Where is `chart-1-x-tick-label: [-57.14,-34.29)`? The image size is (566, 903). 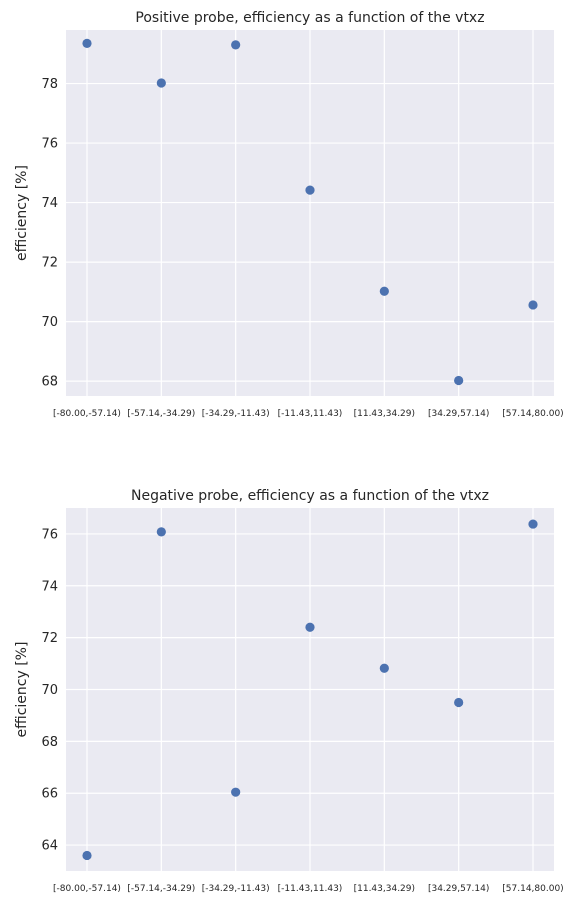 chart-1-x-tick-label: [-57.14,-34.29) is located at coordinates (161, 414).